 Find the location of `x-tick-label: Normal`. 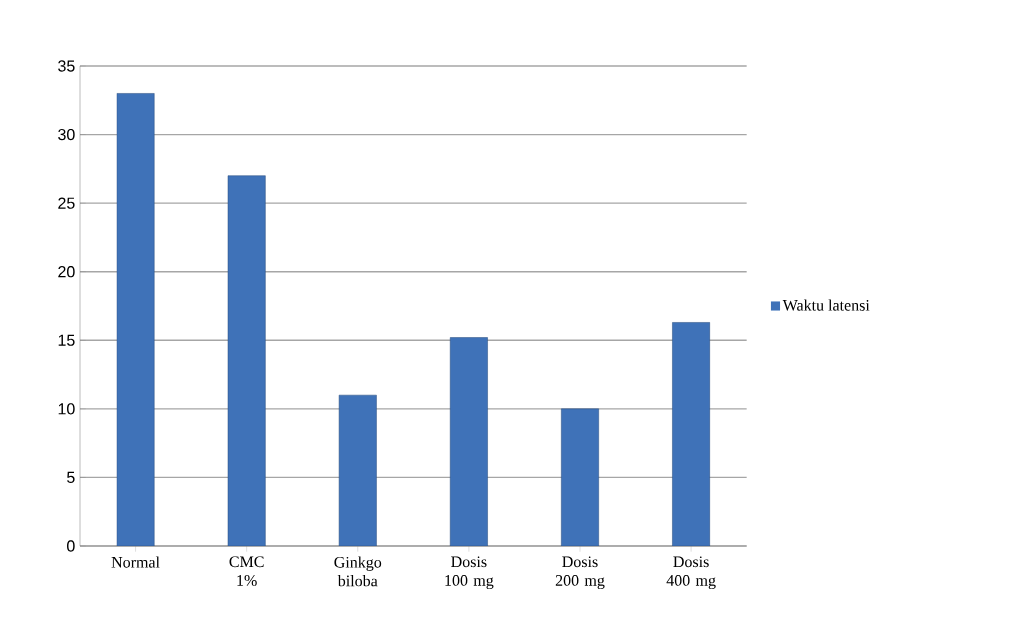

x-tick-label: Normal is located at coordinates (135, 562).